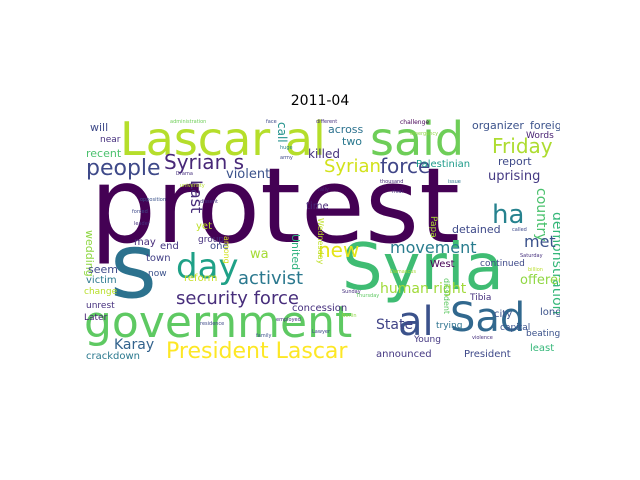 This screenshot has width=640, height=480. I want to click on cloud-word: Friday, so click(522, 146).